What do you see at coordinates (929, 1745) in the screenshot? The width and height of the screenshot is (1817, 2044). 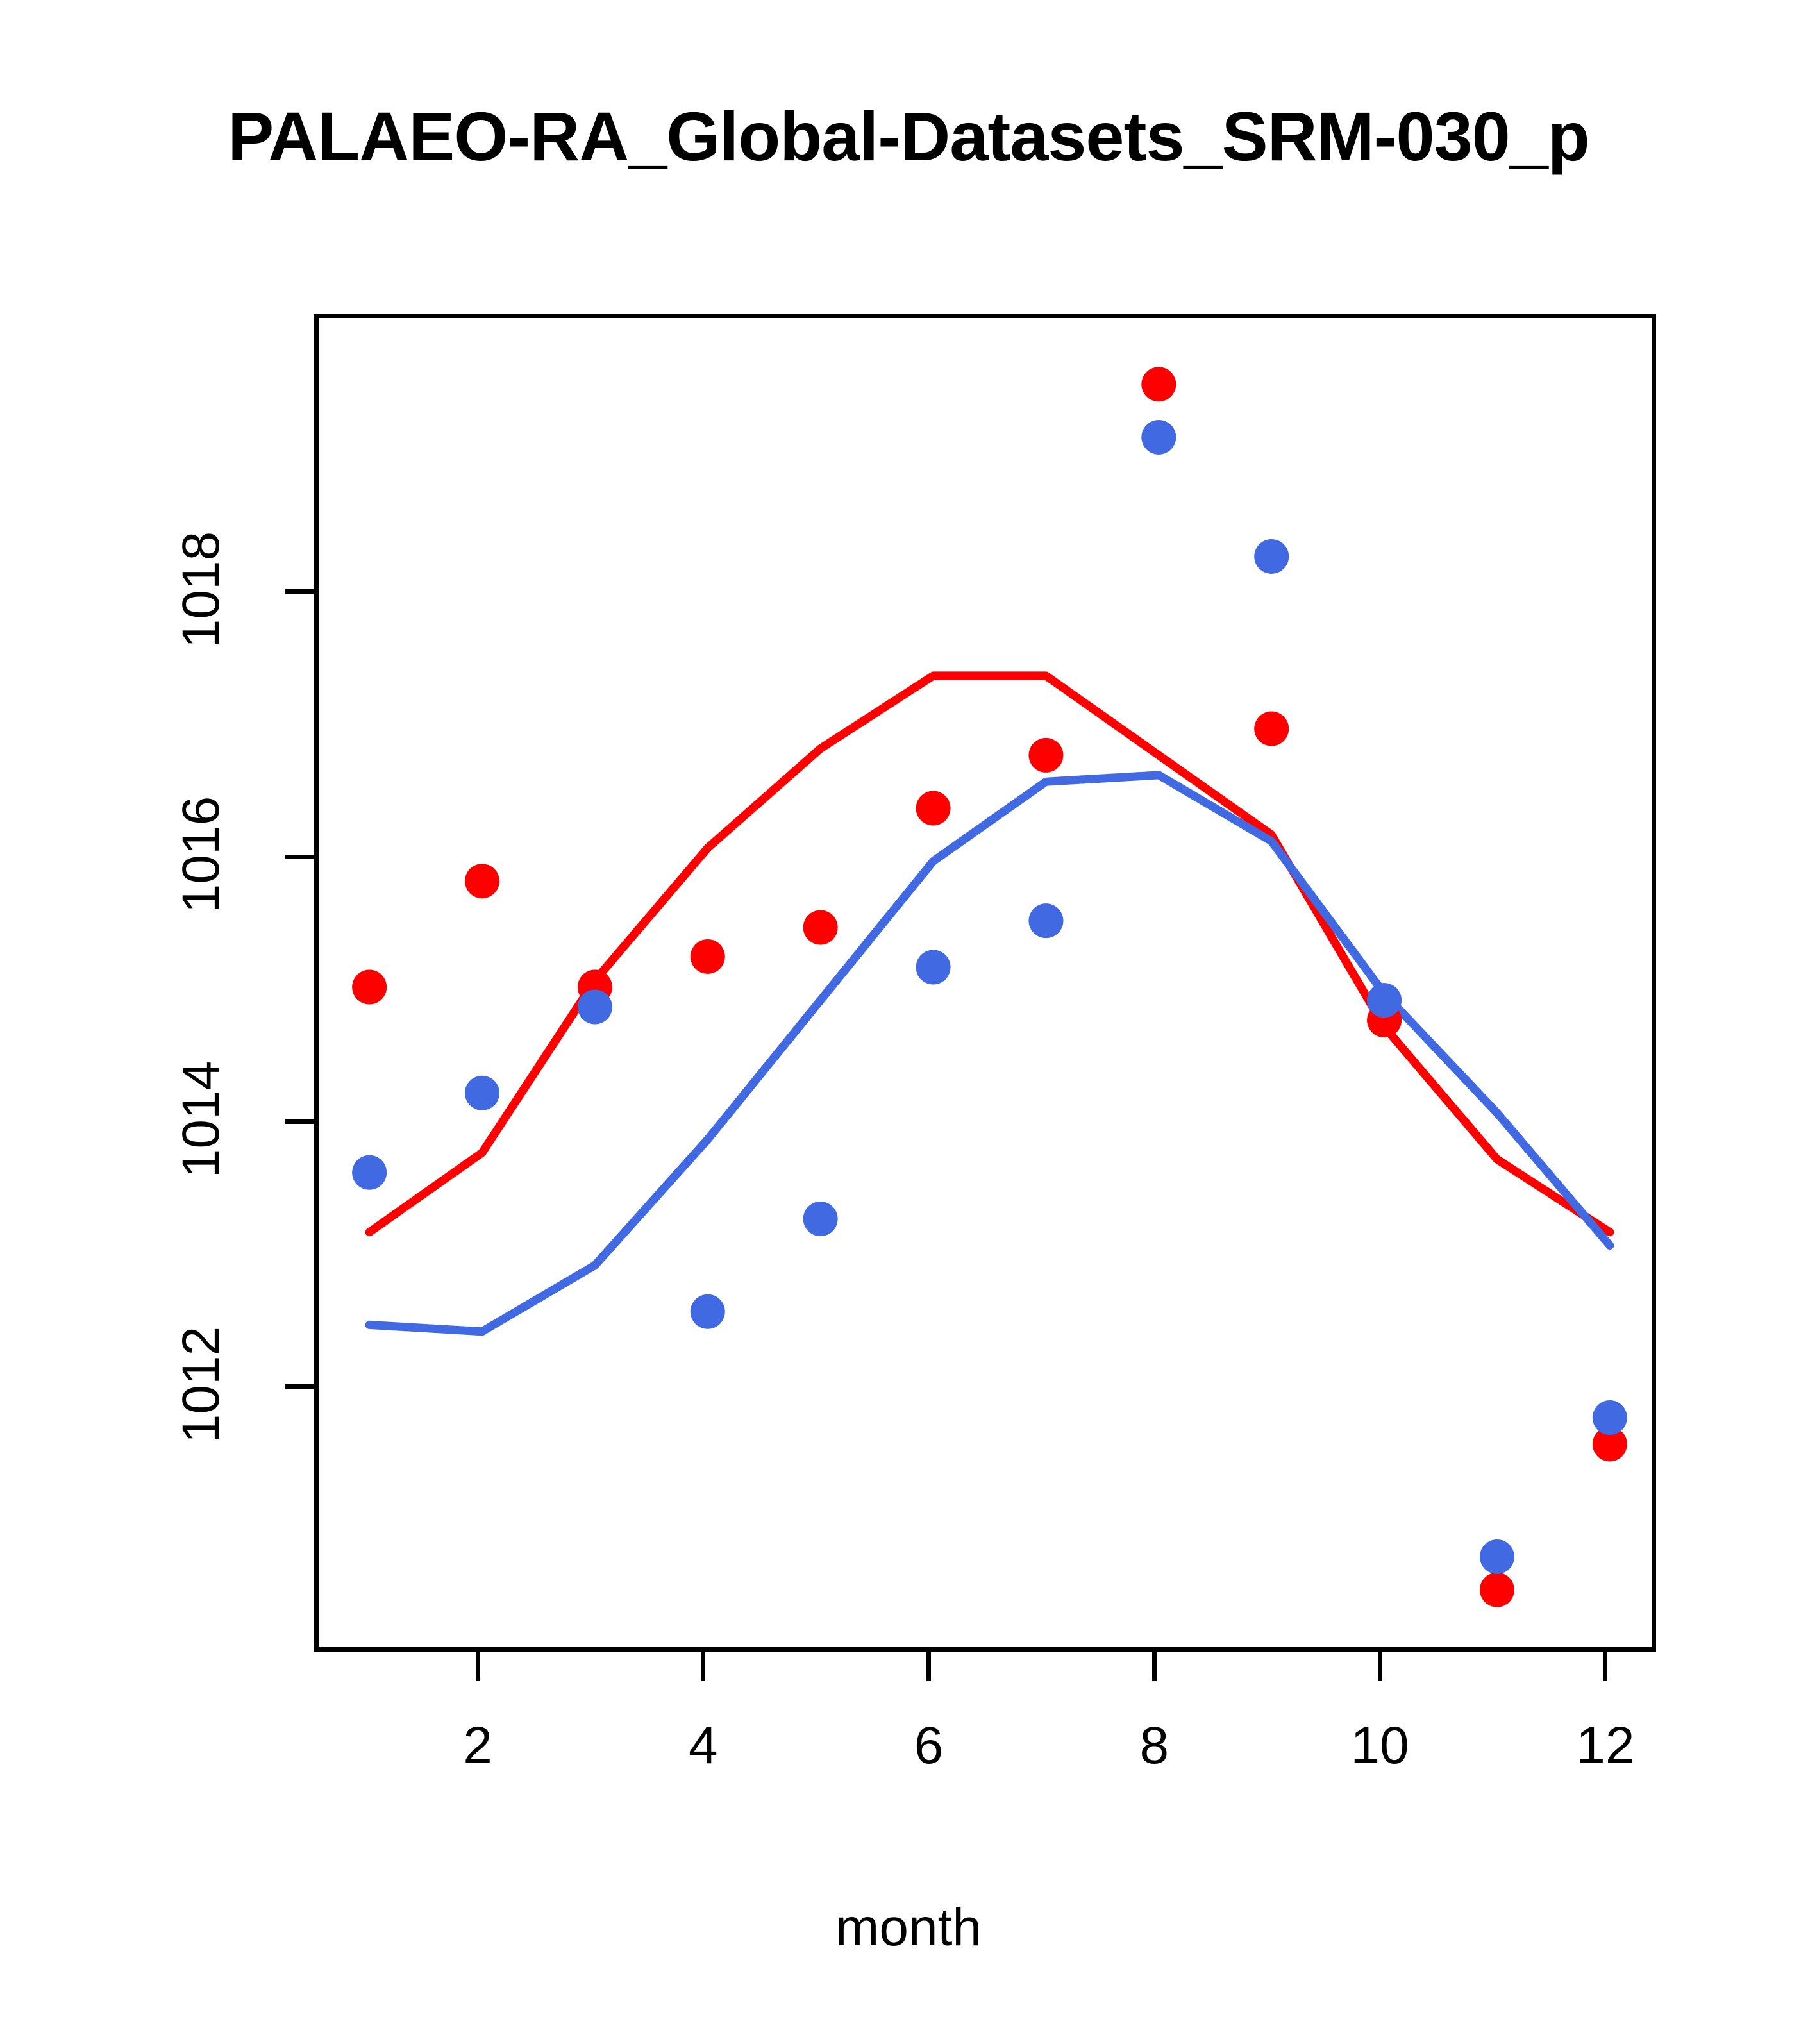 I see `x-tick-label: 6` at bounding box center [929, 1745].